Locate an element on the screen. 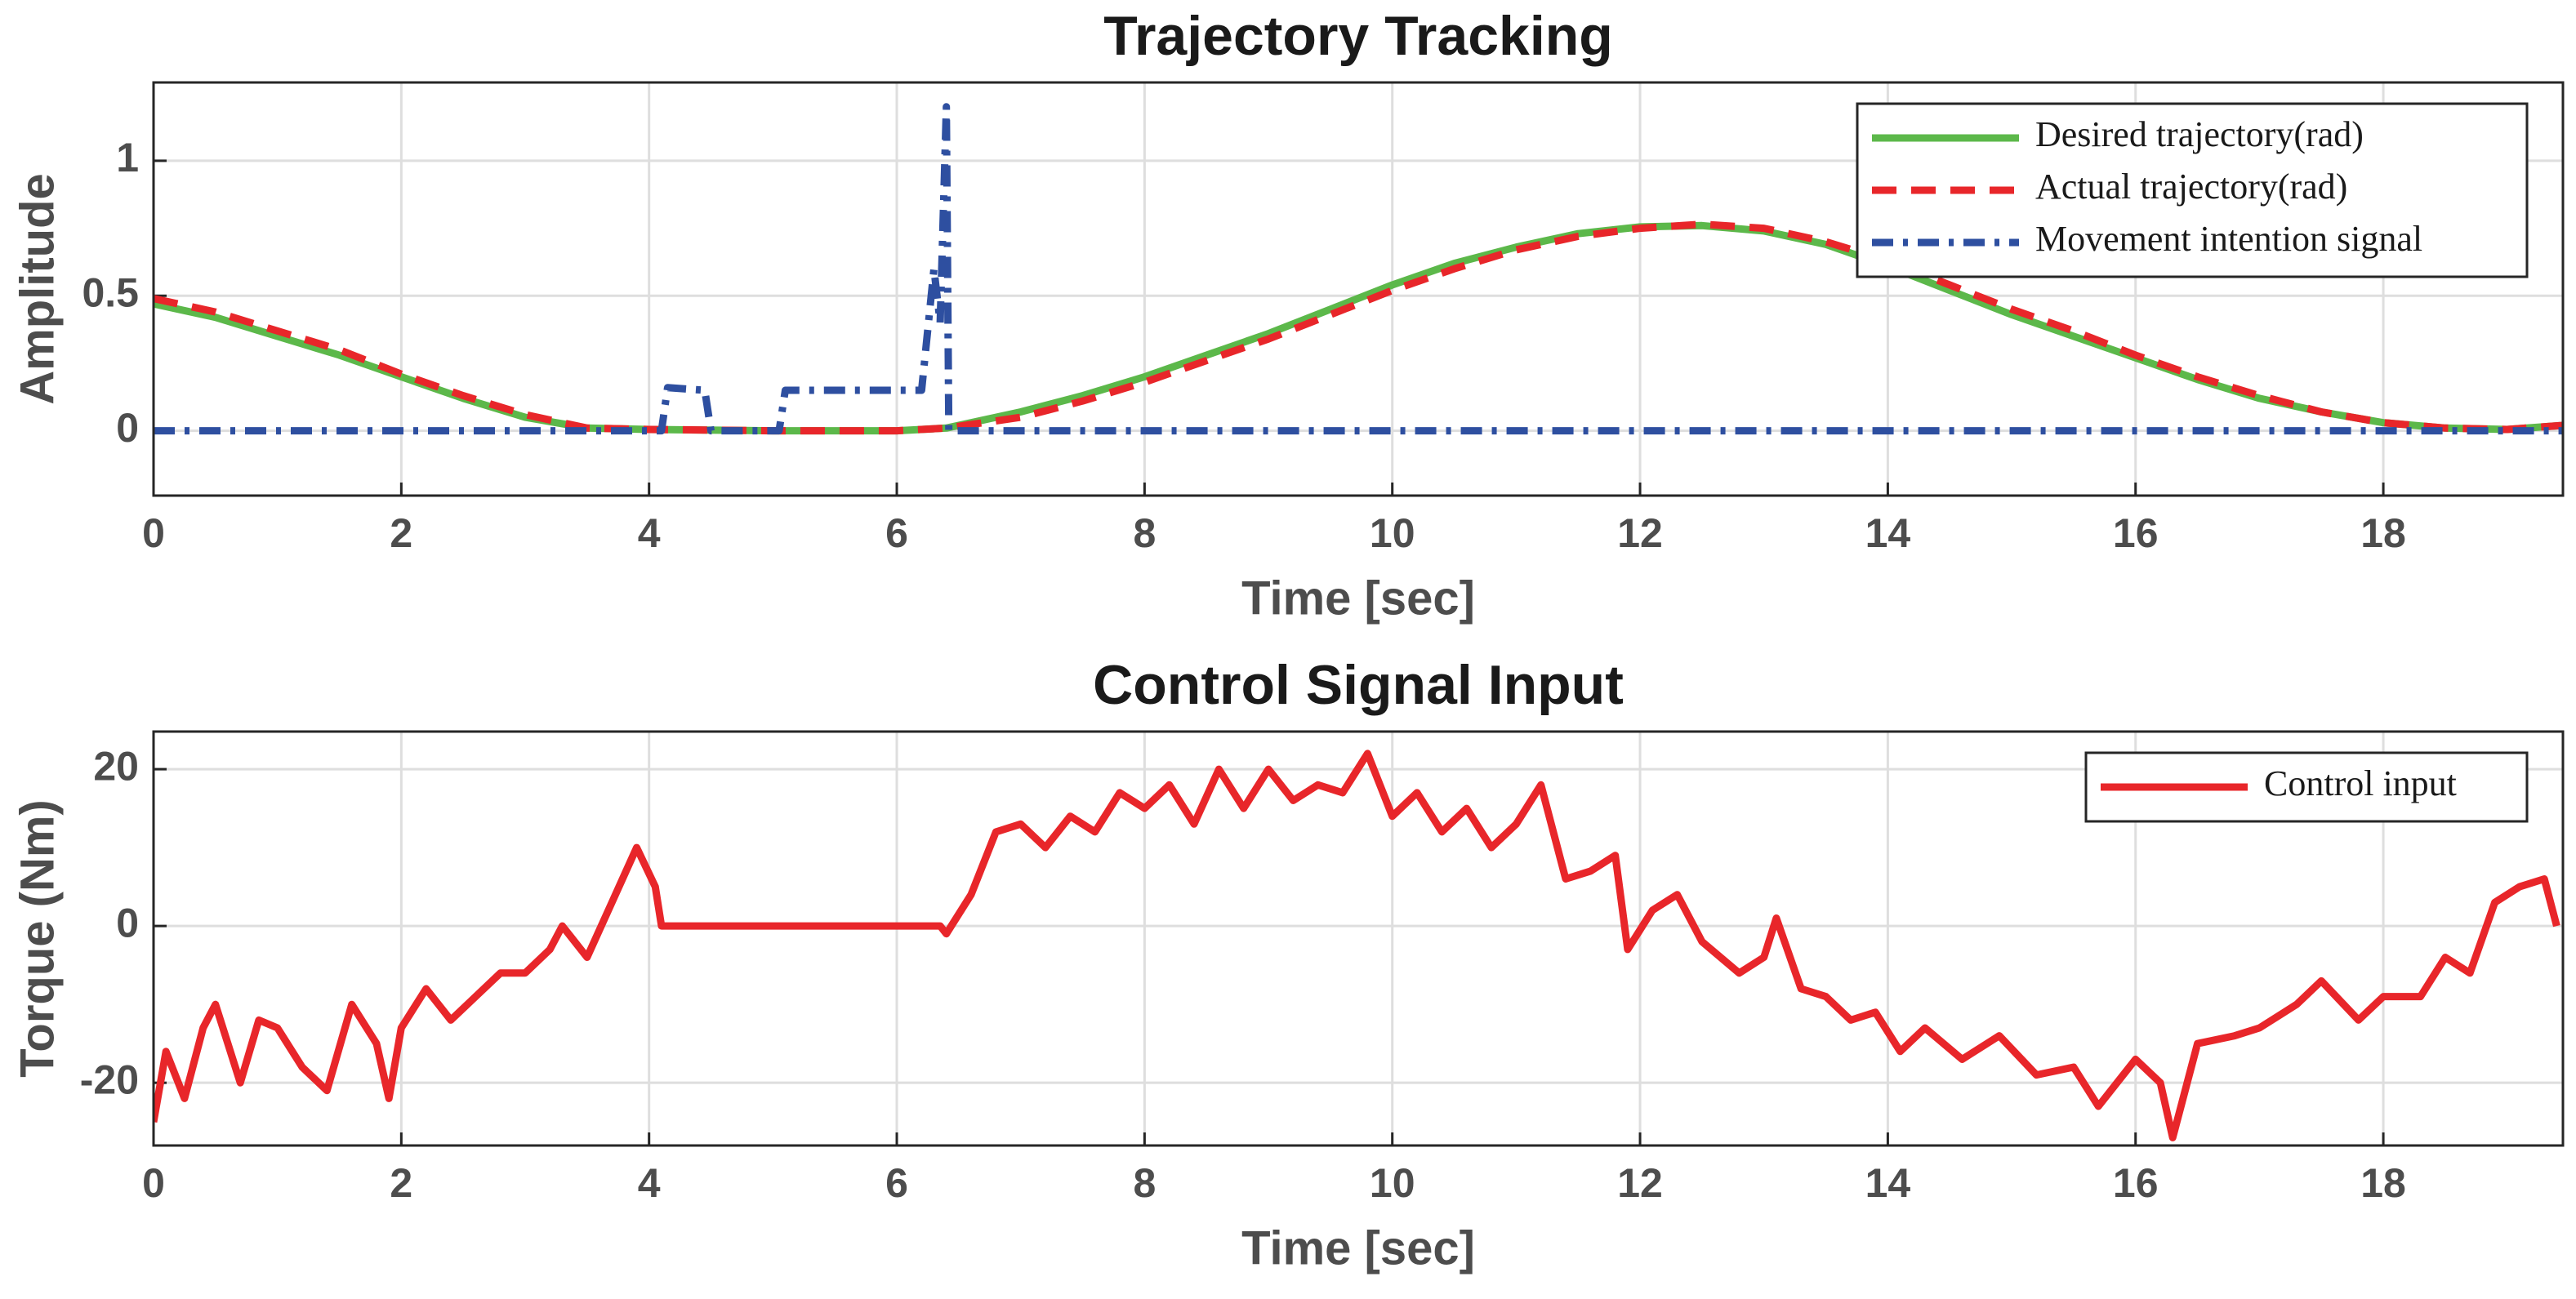  legend-label: Movement intention signal is located at coordinates (2228, 239).